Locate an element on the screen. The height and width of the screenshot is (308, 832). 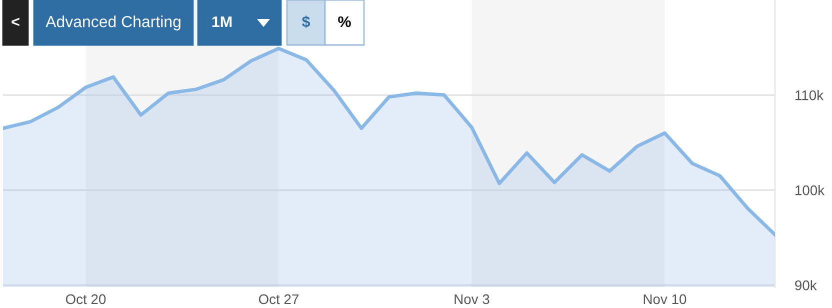
x-tick-label: Nov 10 is located at coordinates (665, 299).